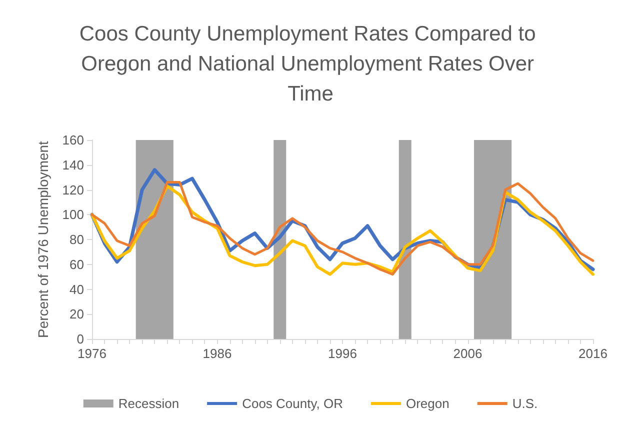 This screenshot has width=621, height=421. I want to click on y-tick-label: 100, so click(73, 214).